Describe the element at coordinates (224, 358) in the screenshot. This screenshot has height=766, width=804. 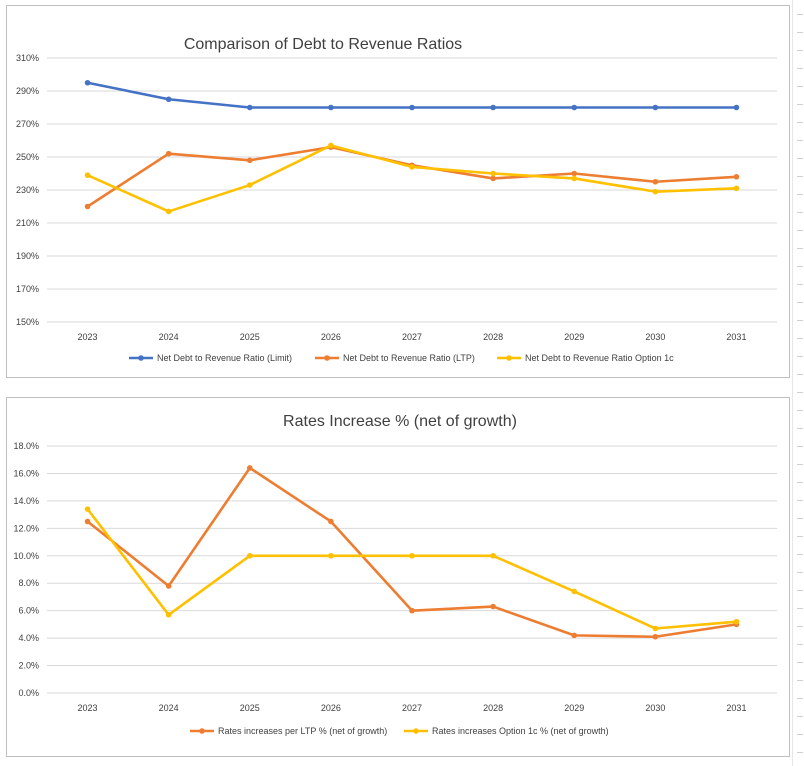
I see `legend-label: Net Debt to Revenue Ratio (Limit)` at that location.